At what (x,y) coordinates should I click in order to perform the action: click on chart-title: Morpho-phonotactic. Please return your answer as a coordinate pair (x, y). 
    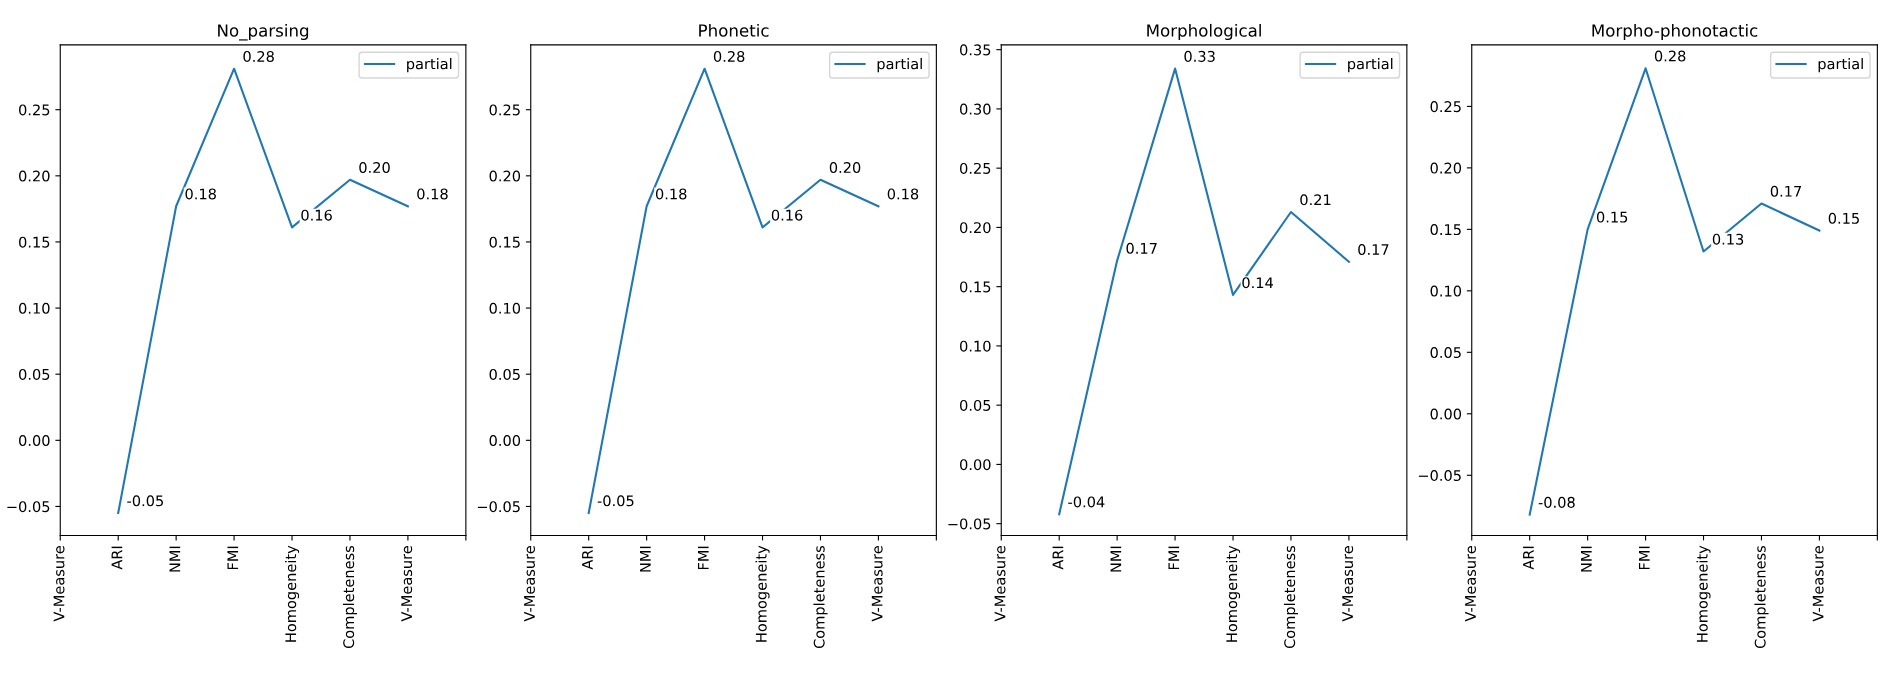
    Looking at the image, I should click on (1675, 32).